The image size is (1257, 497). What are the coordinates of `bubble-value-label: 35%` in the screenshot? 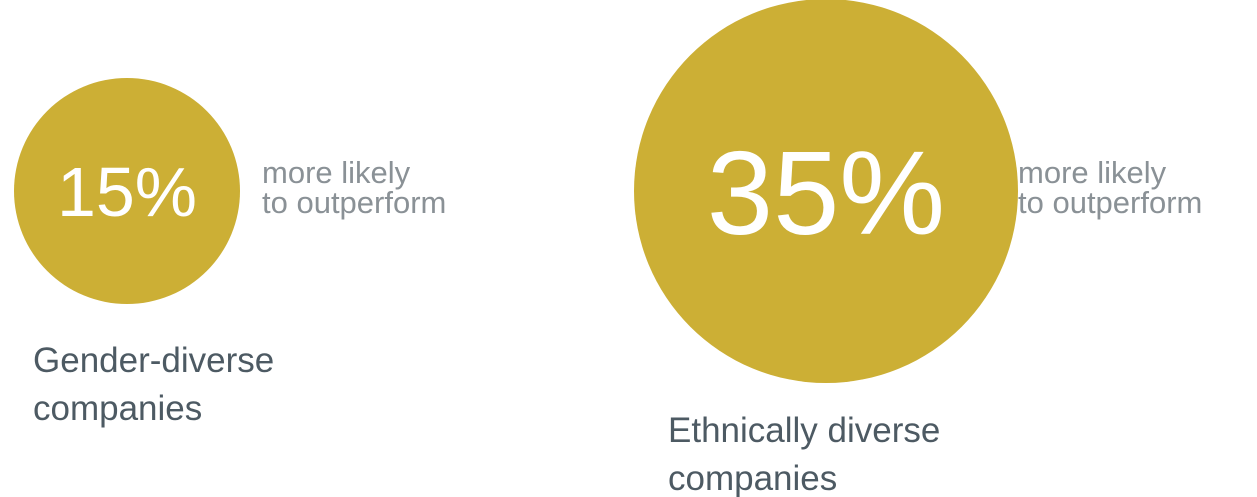 It's located at (826, 193).